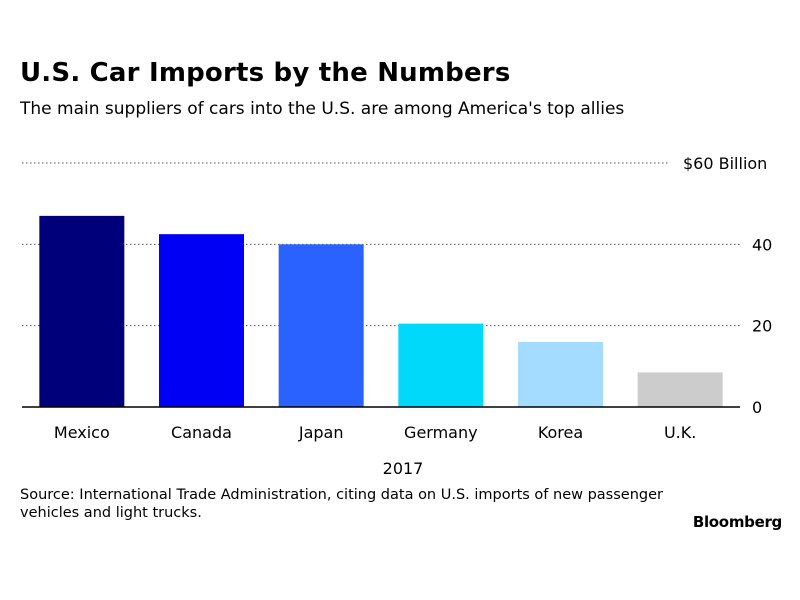  I want to click on bar-mexico, so click(82, 311).